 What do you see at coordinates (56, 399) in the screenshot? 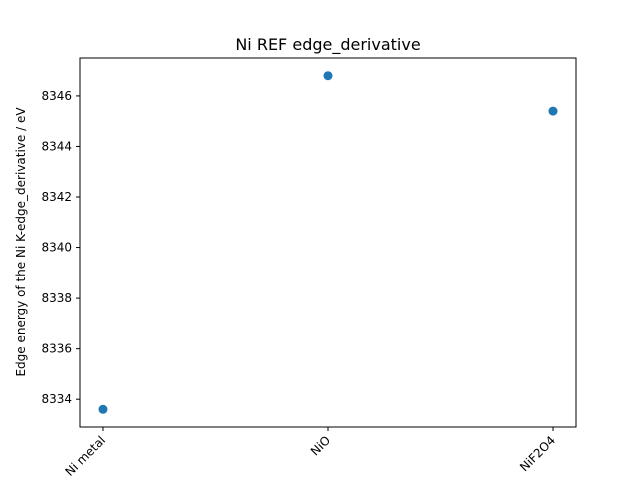
I see `y-tick-label: 8334` at bounding box center [56, 399].